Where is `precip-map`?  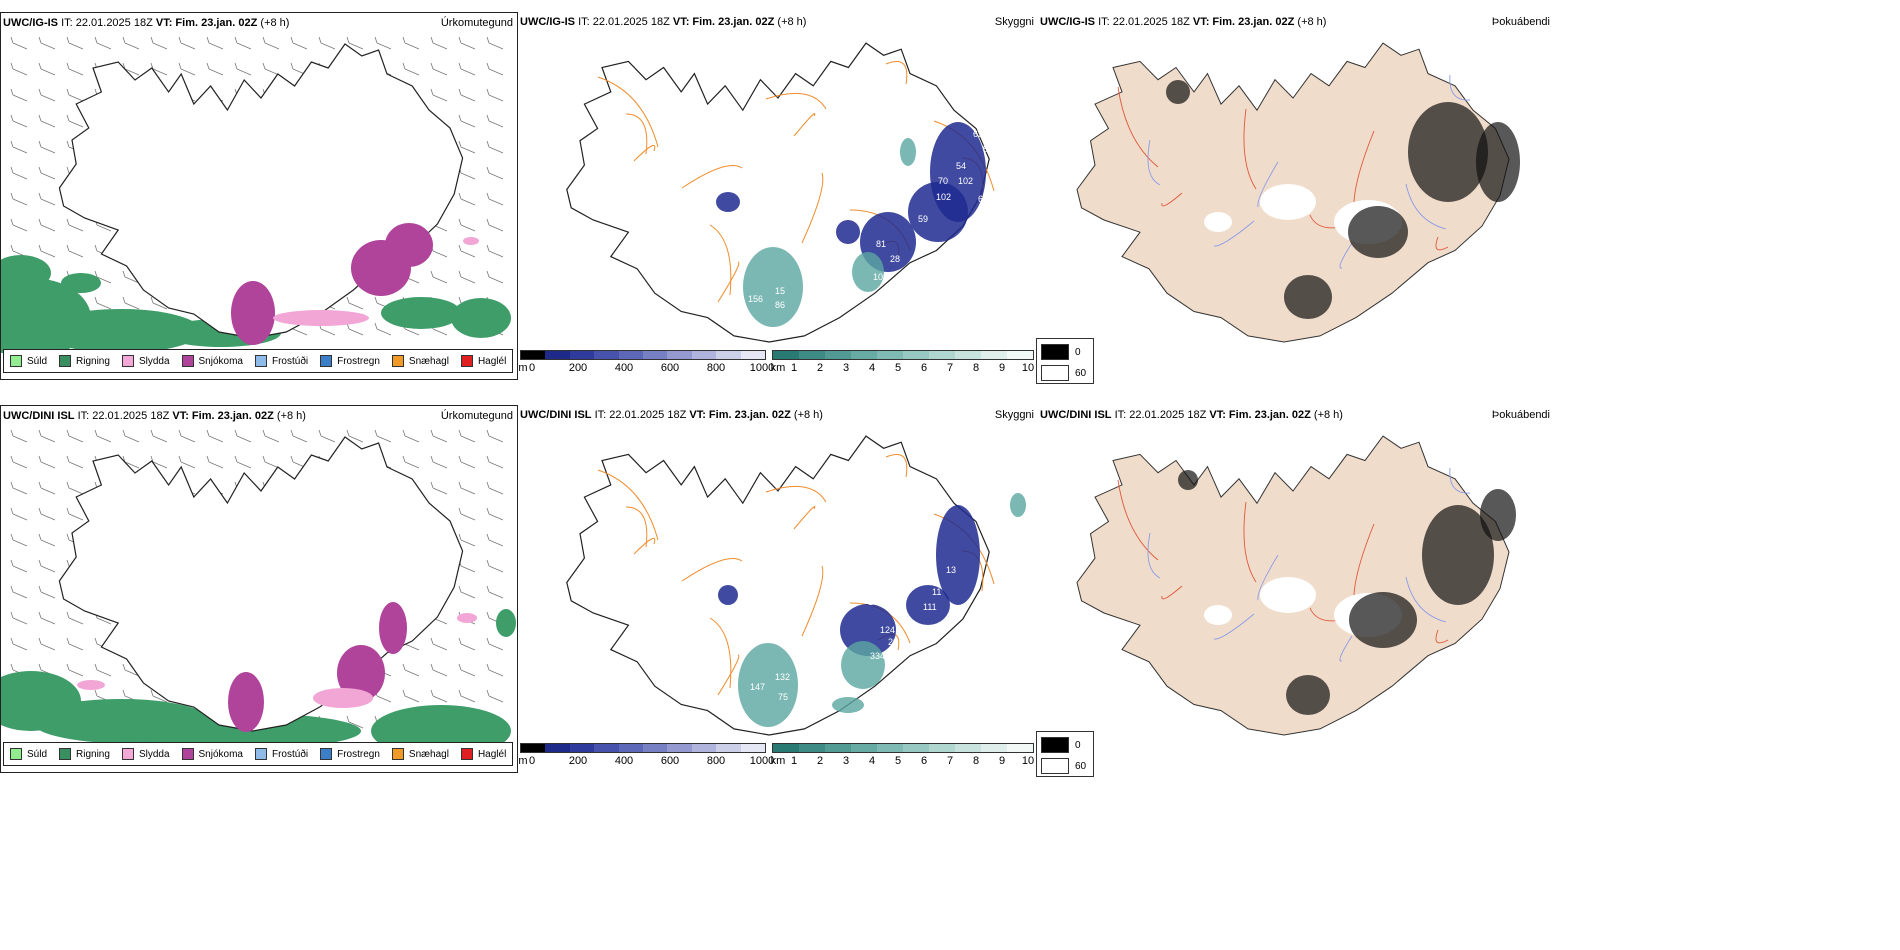 precip-map is located at coordinates (258, 593).